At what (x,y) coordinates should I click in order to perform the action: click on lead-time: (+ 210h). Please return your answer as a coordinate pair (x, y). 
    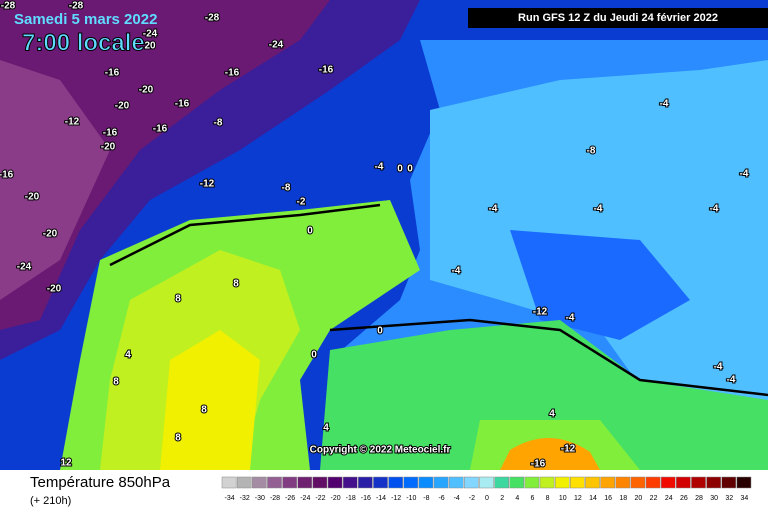
    Looking at the image, I should click on (50, 501).